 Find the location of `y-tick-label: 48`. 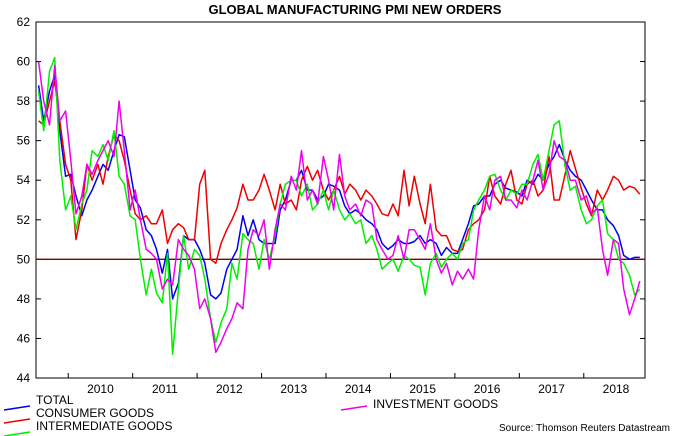

y-tick-label: 48 is located at coordinates (24, 299).